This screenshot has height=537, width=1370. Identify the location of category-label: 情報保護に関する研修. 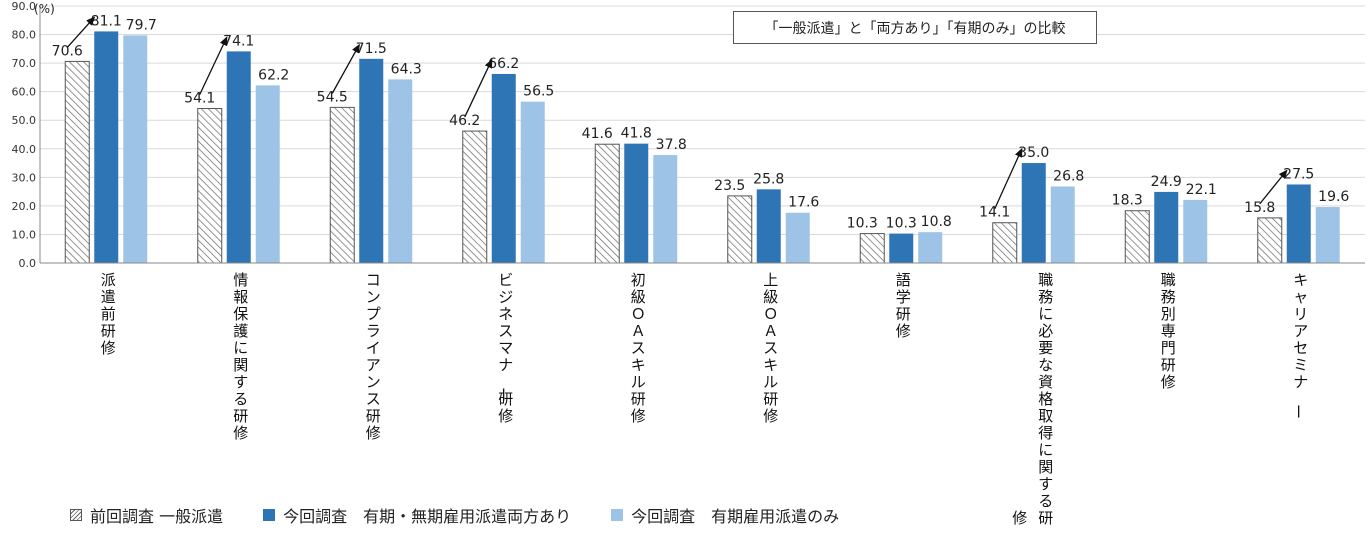
(240, 356).